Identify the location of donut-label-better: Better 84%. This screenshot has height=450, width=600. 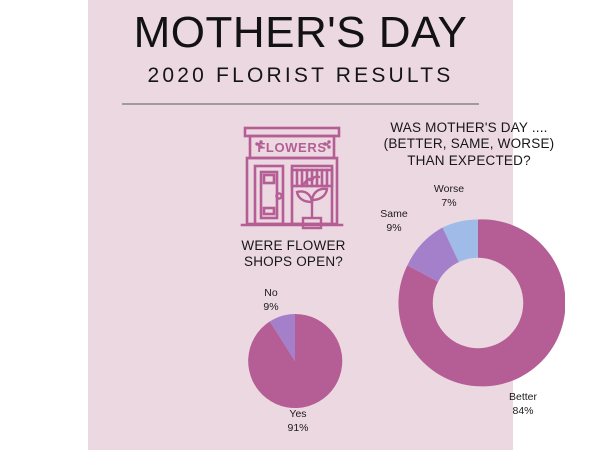
(523, 404).